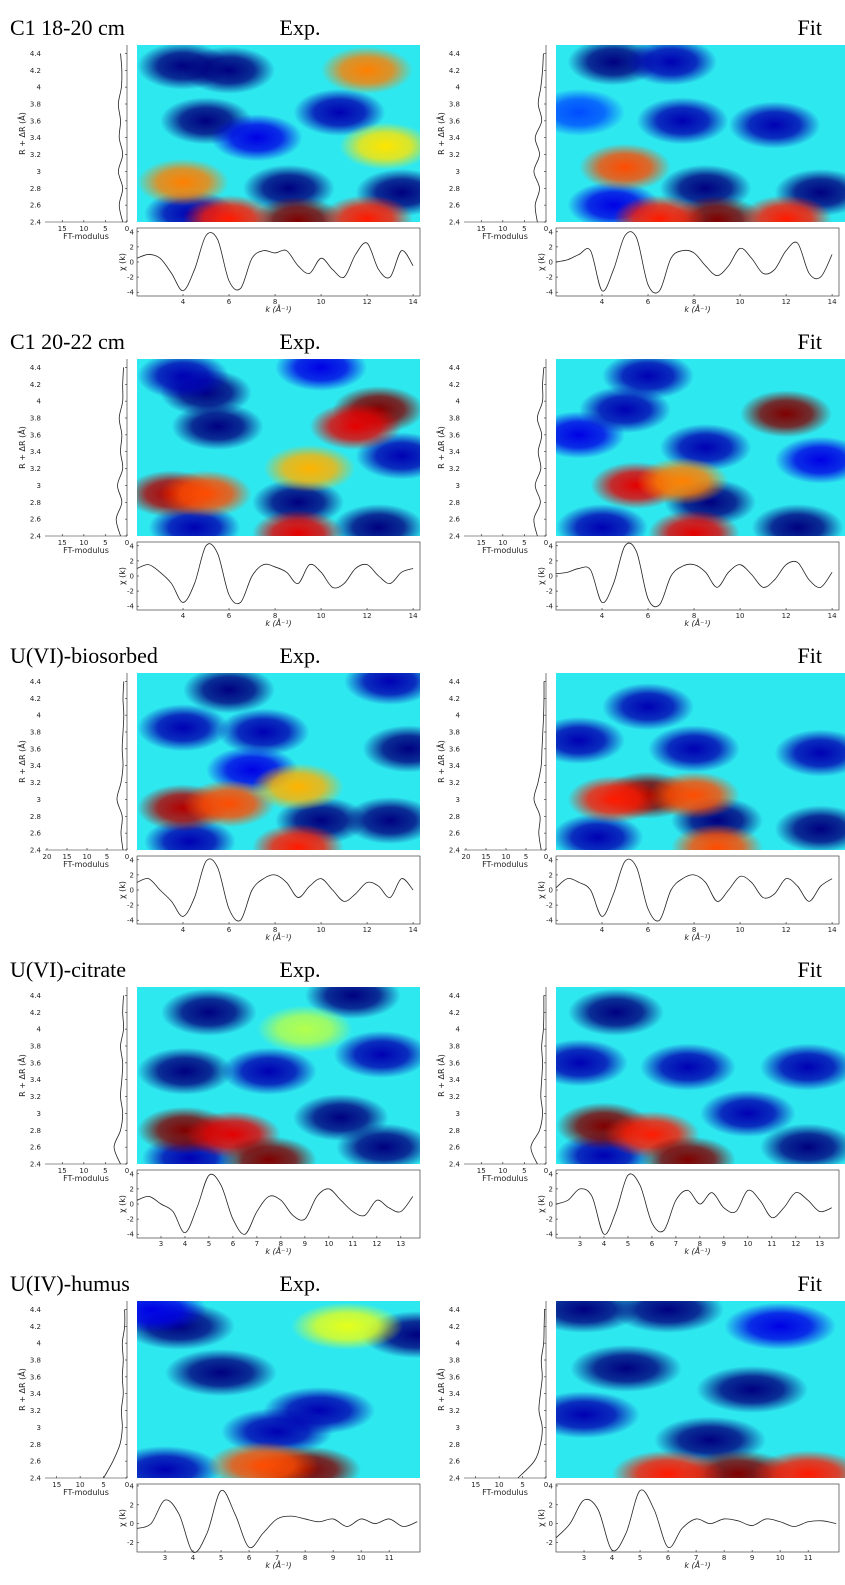  Describe the element at coordinates (84, 655) in the screenshot. I see `row-label: U(VI)-biosorbed` at that location.